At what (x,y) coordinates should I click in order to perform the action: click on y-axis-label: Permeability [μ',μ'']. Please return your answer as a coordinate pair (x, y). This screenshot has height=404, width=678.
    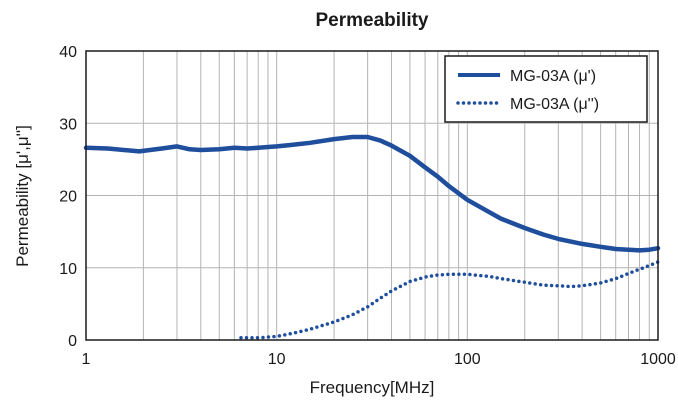
    Looking at the image, I should click on (22, 196).